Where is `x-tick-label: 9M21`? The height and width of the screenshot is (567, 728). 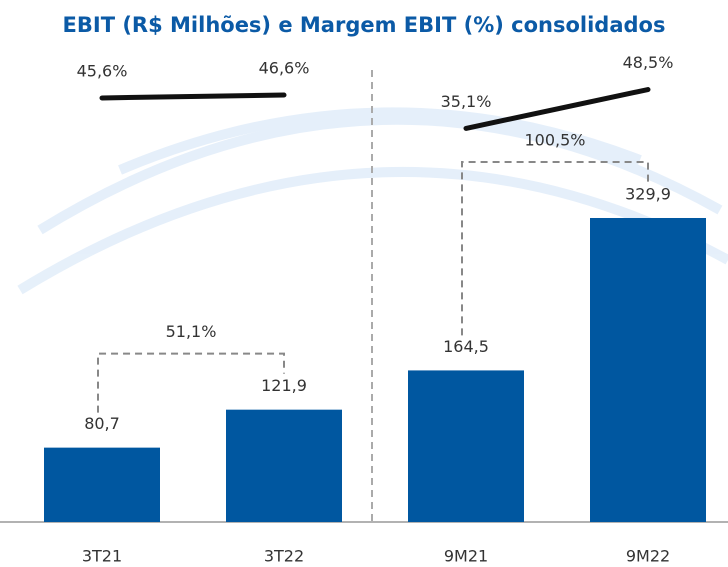 x-tick-label: 9M21 is located at coordinates (466, 556).